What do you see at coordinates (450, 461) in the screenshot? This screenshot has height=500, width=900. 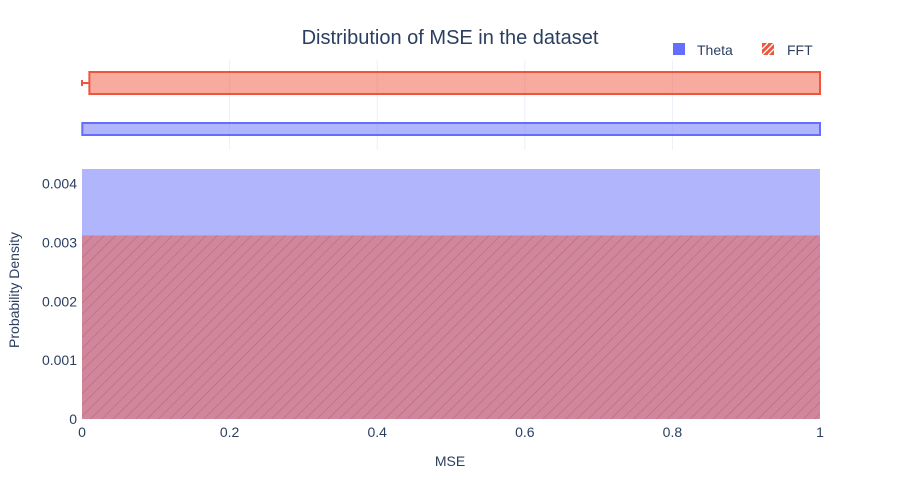 I see `x-axis-label: MSE` at bounding box center [450, 461].